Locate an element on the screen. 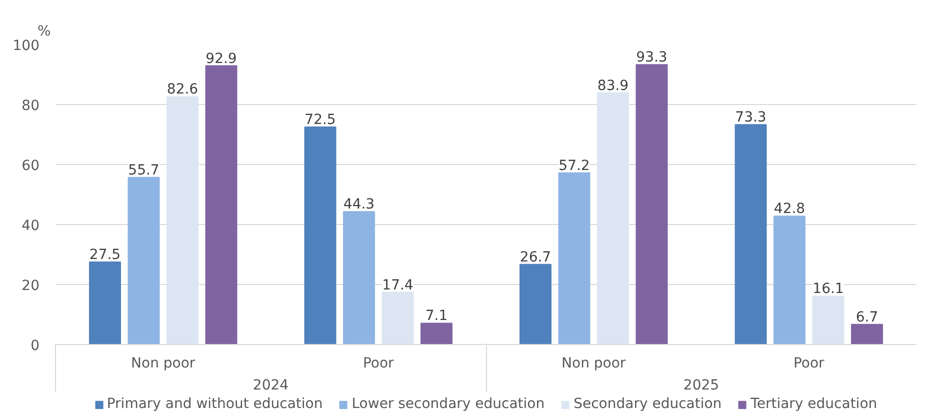  data-label: 26.7 is located at coordinates (536, 257).